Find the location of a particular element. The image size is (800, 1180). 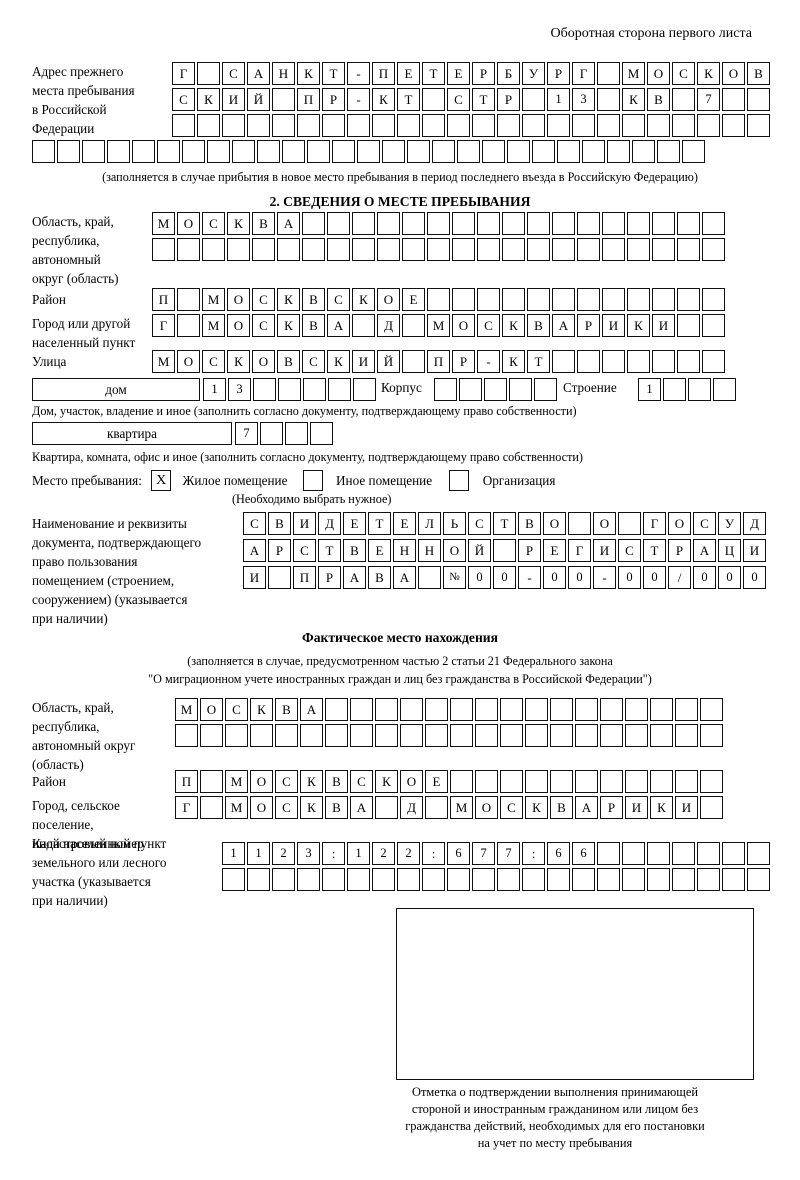

section3-region-row-1-cell-5: В is located at coordinates (286, 709).